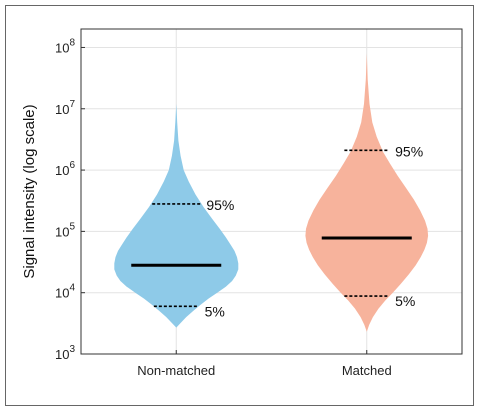 This screenshot has height=413, width=481. I want to click on y-tick-label: 10⁷, so click(65, 108).